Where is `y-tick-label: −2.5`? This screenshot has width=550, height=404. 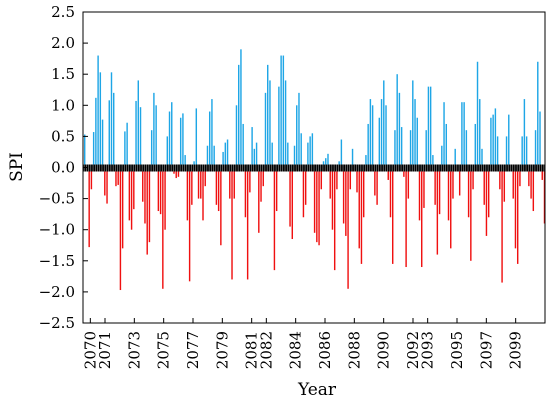
y-tick-label: −2.5 is located at coordinates (57, 323).